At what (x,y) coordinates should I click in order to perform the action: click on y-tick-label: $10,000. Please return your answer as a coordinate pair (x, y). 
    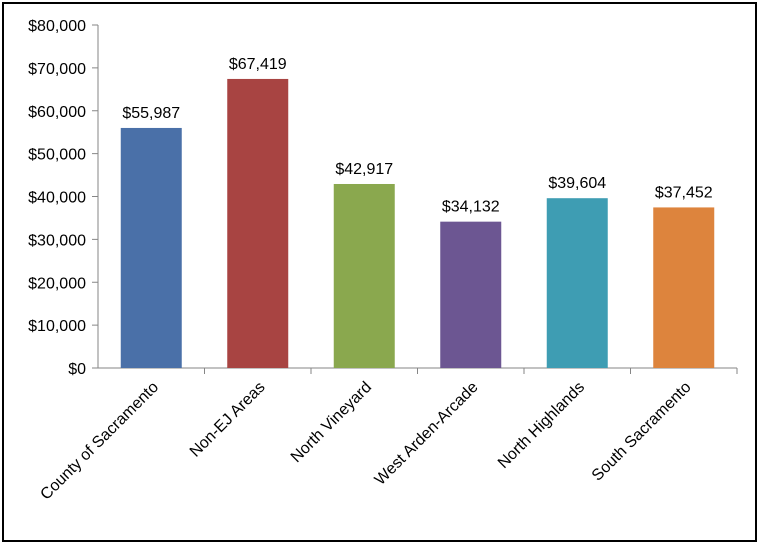
    Looking at the image, I should click on (57, 326).